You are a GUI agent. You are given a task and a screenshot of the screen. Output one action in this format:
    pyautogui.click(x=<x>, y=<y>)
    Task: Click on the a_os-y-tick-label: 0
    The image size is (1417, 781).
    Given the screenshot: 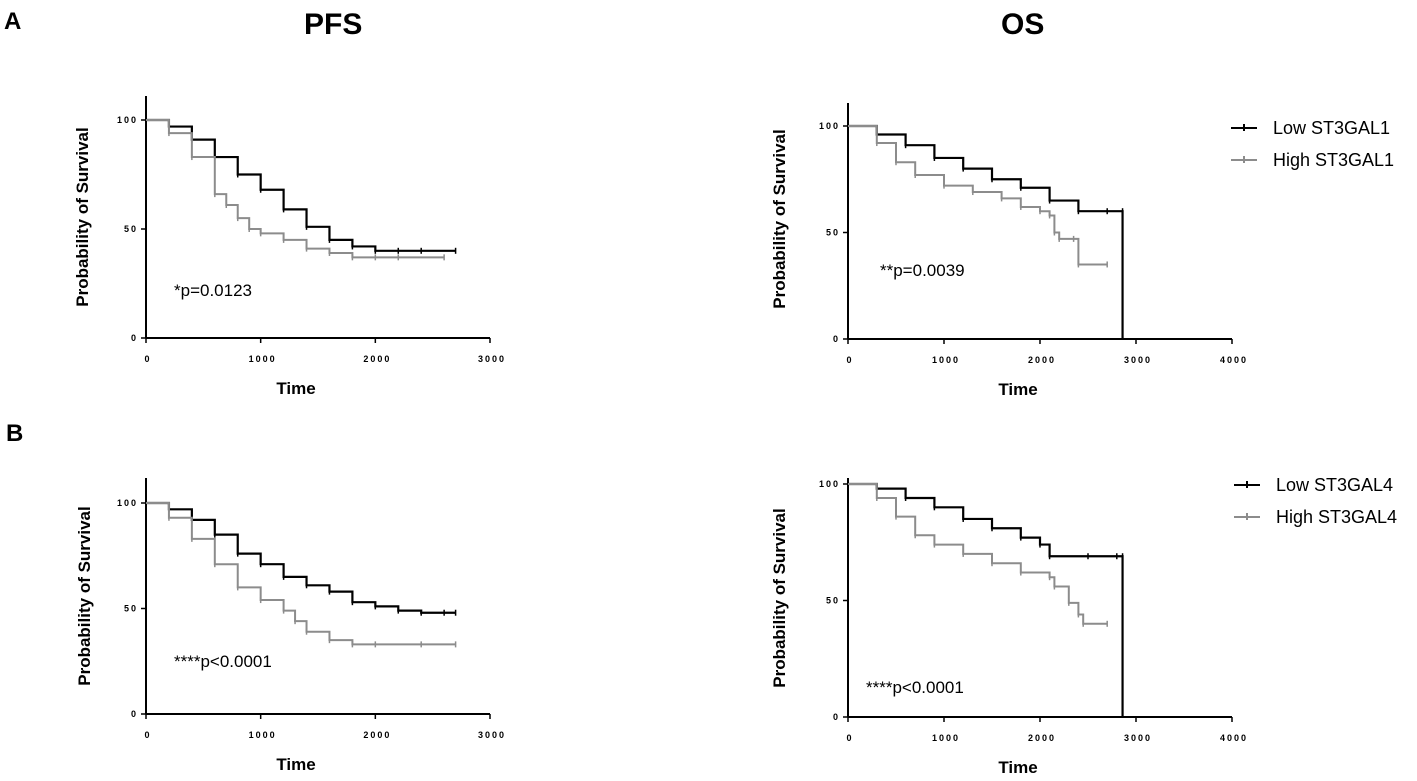 What is the action you would take?
    pyautogui.click(x=836, y=339)
    